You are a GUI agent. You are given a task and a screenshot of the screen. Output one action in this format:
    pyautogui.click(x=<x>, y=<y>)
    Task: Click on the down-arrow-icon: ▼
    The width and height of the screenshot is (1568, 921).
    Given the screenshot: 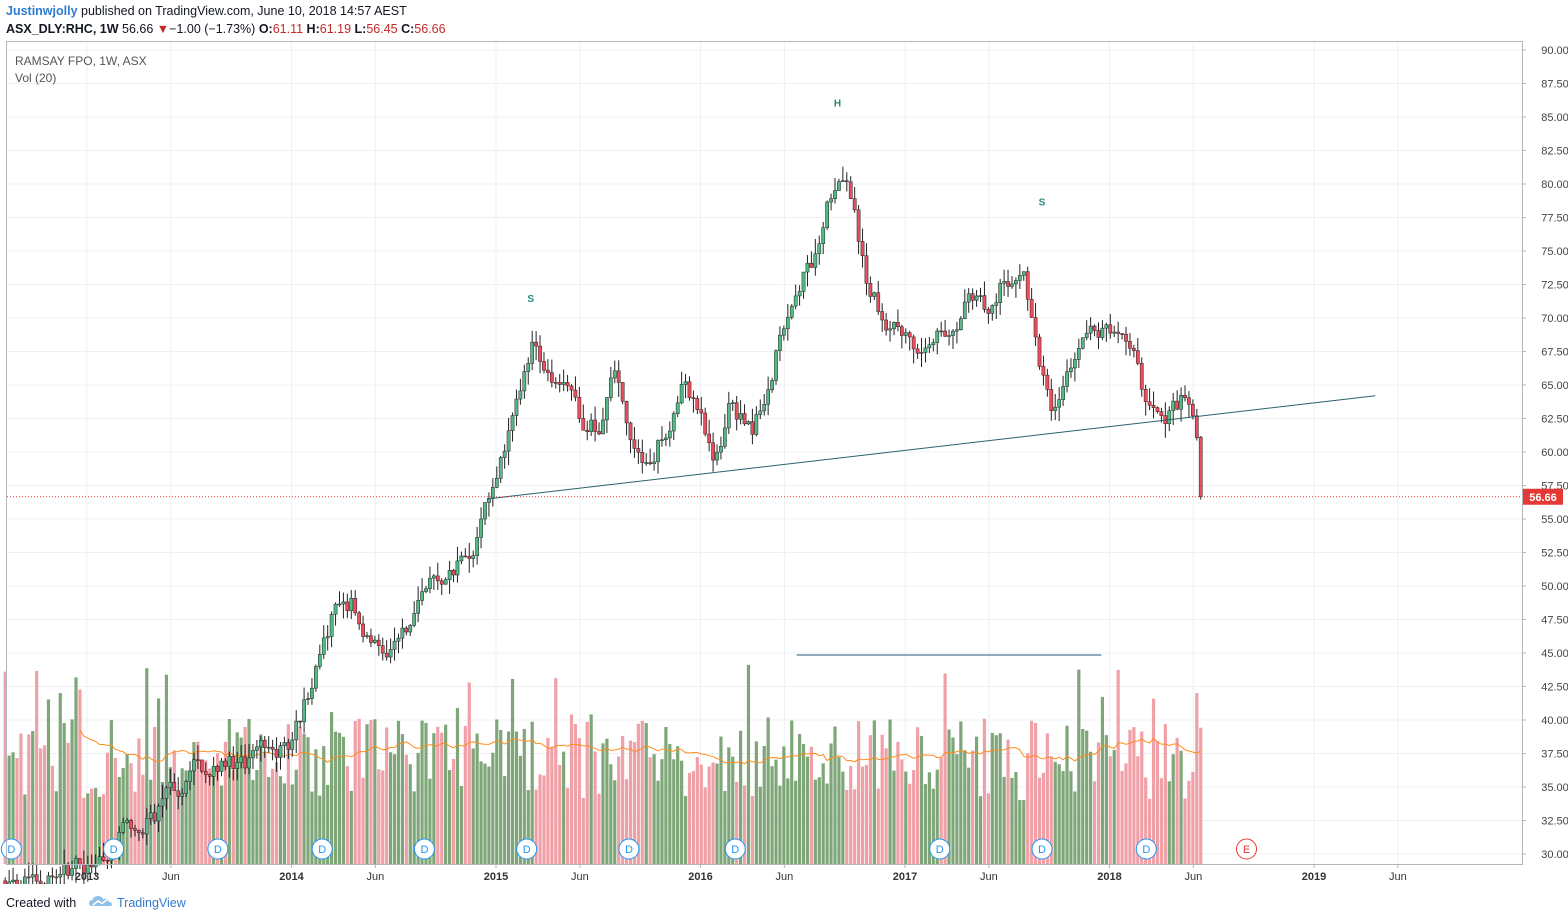 What is the action you would take?
    pyautogui.click(x=163, y=29)
    